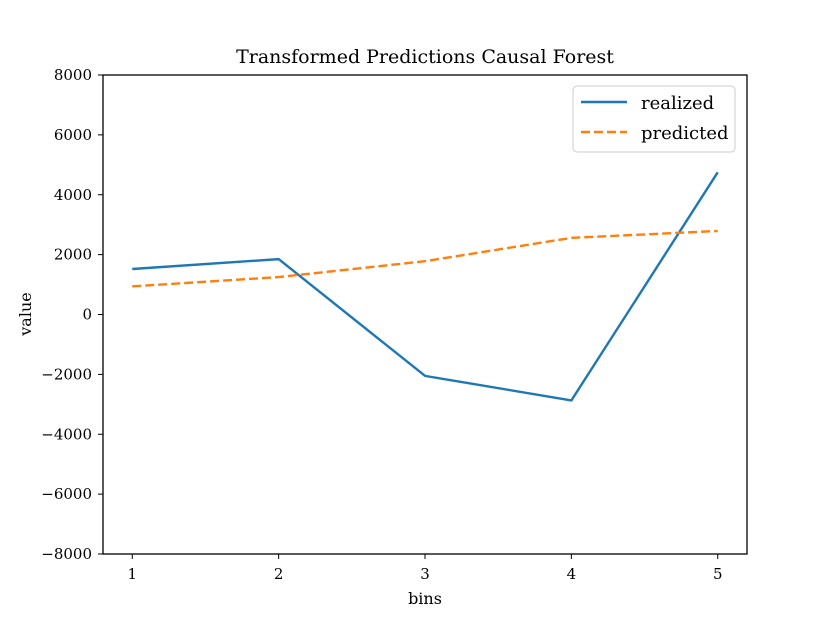  I want to click on legend-label-realized: realized, so click(677, 103).